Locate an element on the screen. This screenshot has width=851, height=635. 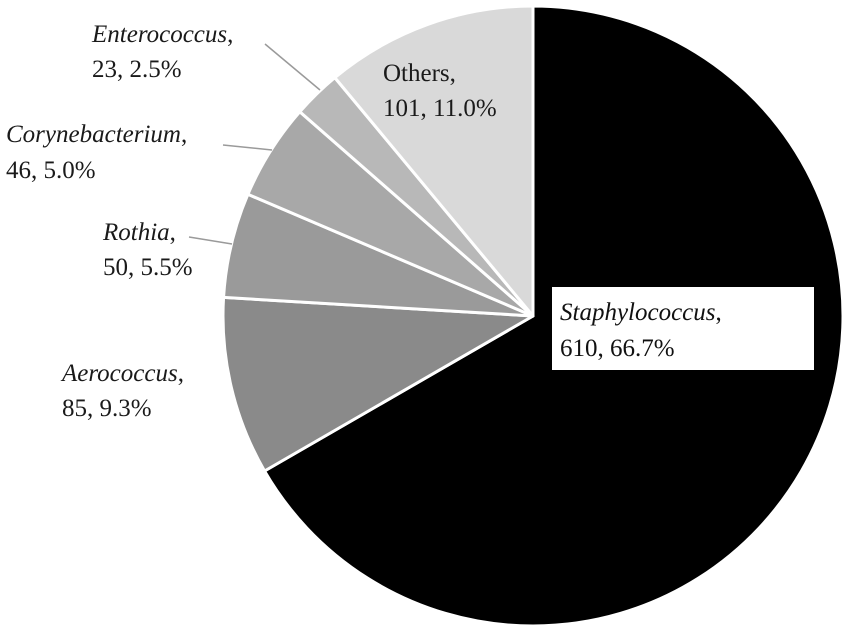
slice-label-name-others: Others, is located at coordinates (419, 73).